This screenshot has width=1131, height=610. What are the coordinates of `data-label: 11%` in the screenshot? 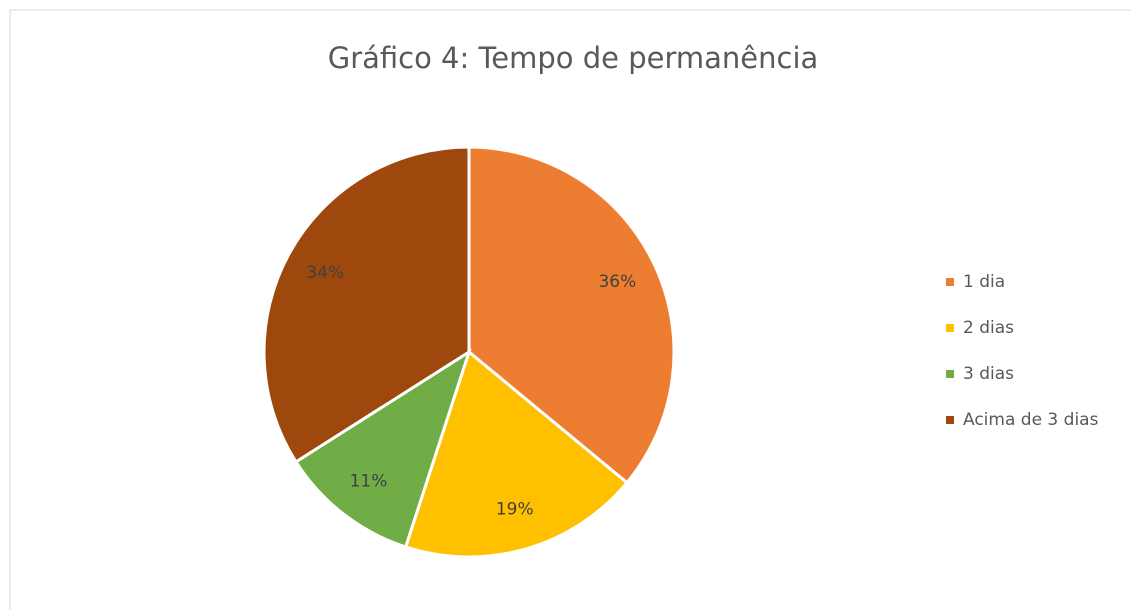 It's located at (369, 482).